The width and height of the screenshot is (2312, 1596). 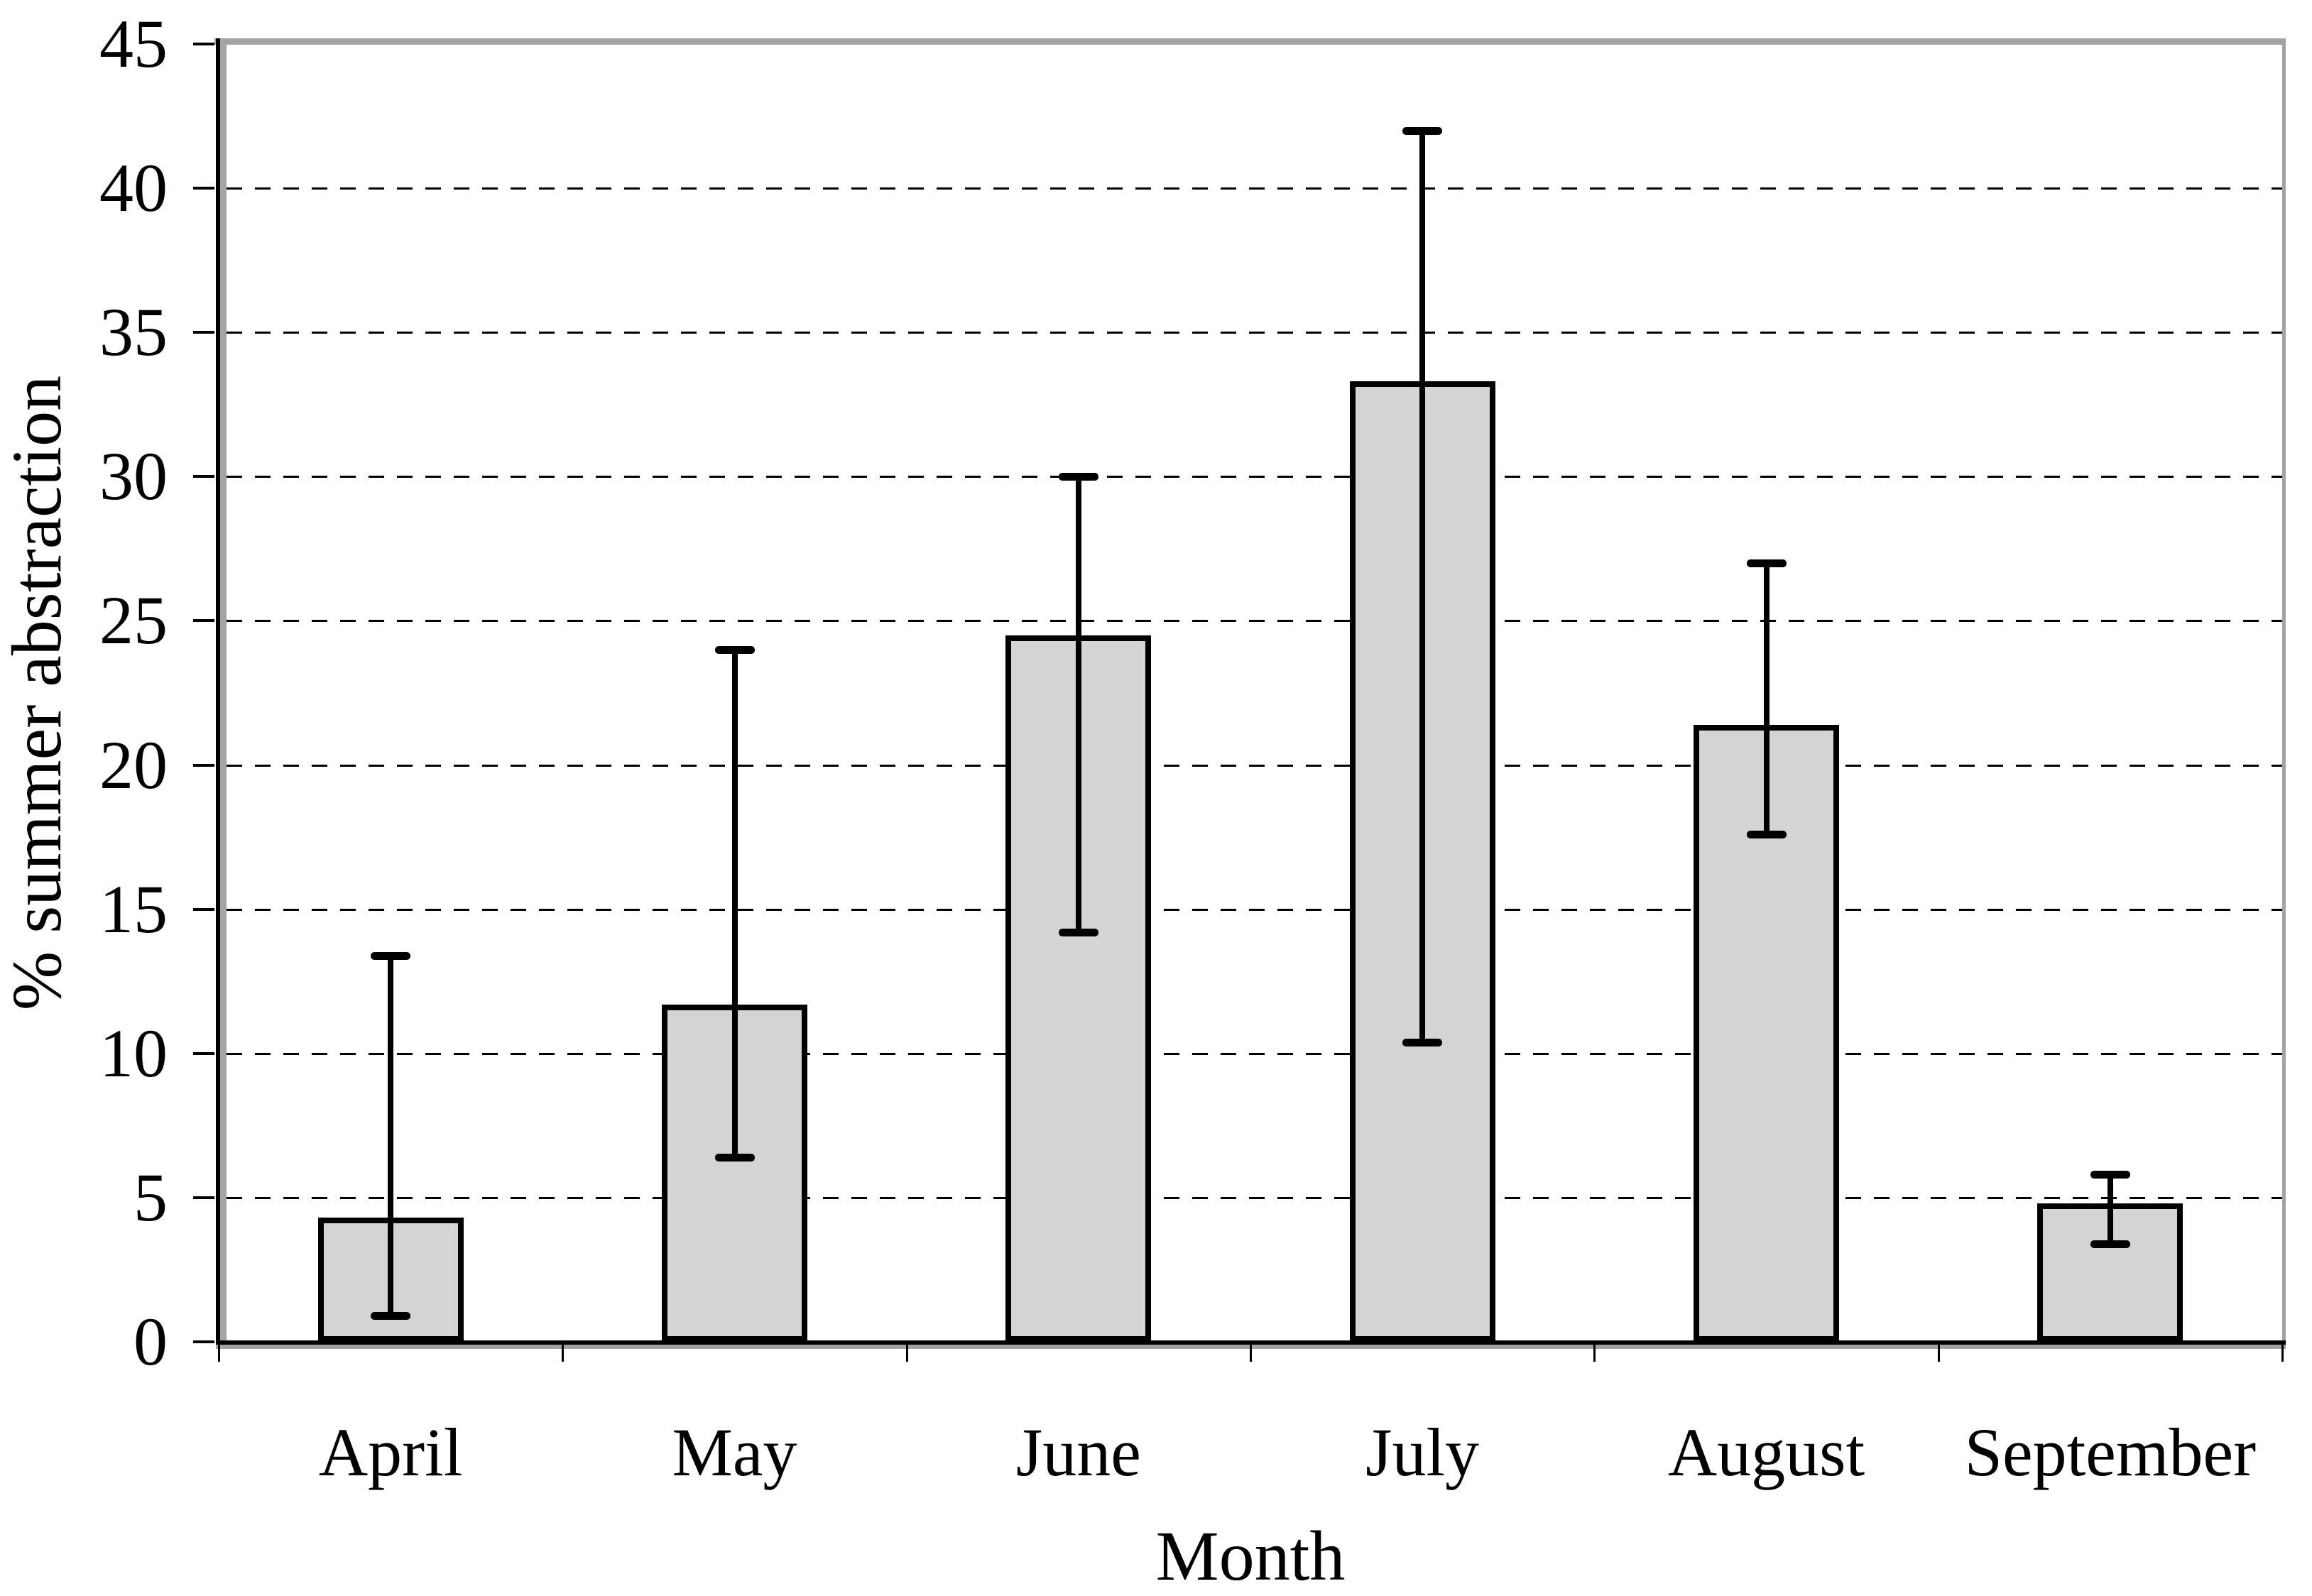 I want to click on x-category-label: July, so click(x=1423, y=1452).